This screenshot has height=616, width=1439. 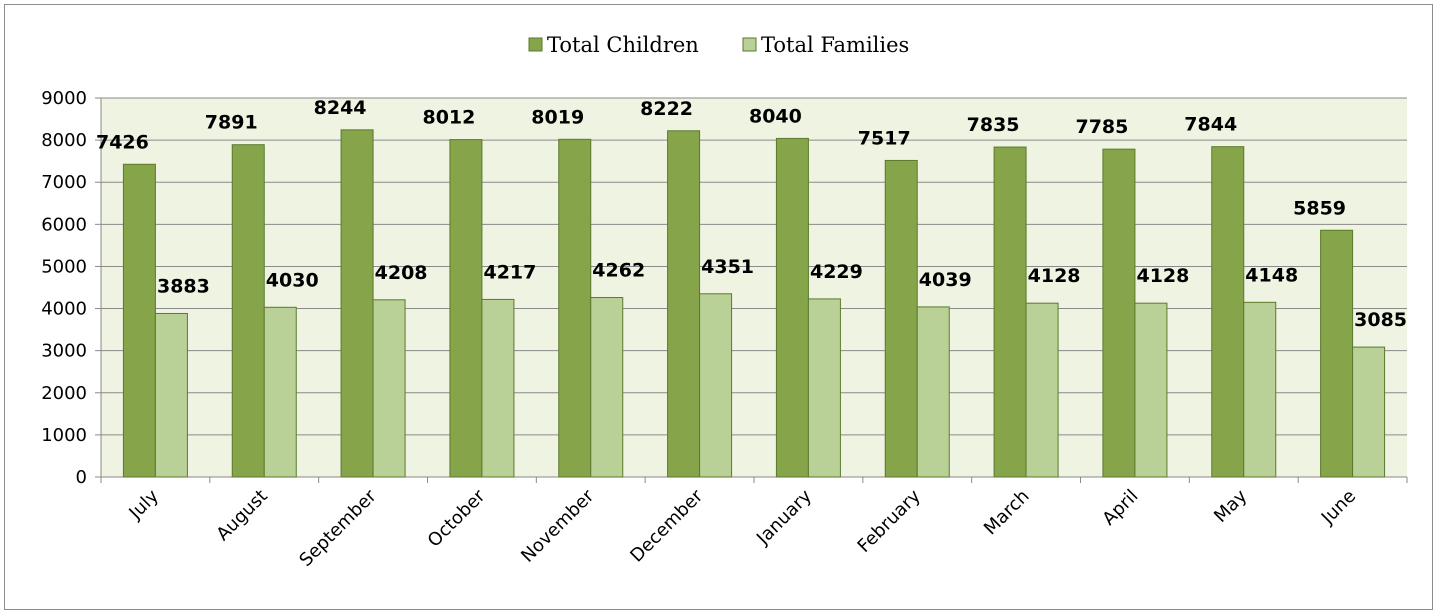 What do you see at coordinates (292, 280) in the screenshot?
I see `data-label-total-families: 4030` at bounding box center [292, 280].